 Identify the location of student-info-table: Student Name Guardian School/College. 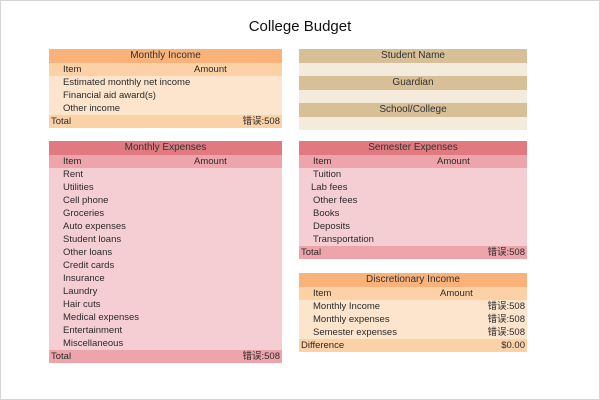
(413, 89).